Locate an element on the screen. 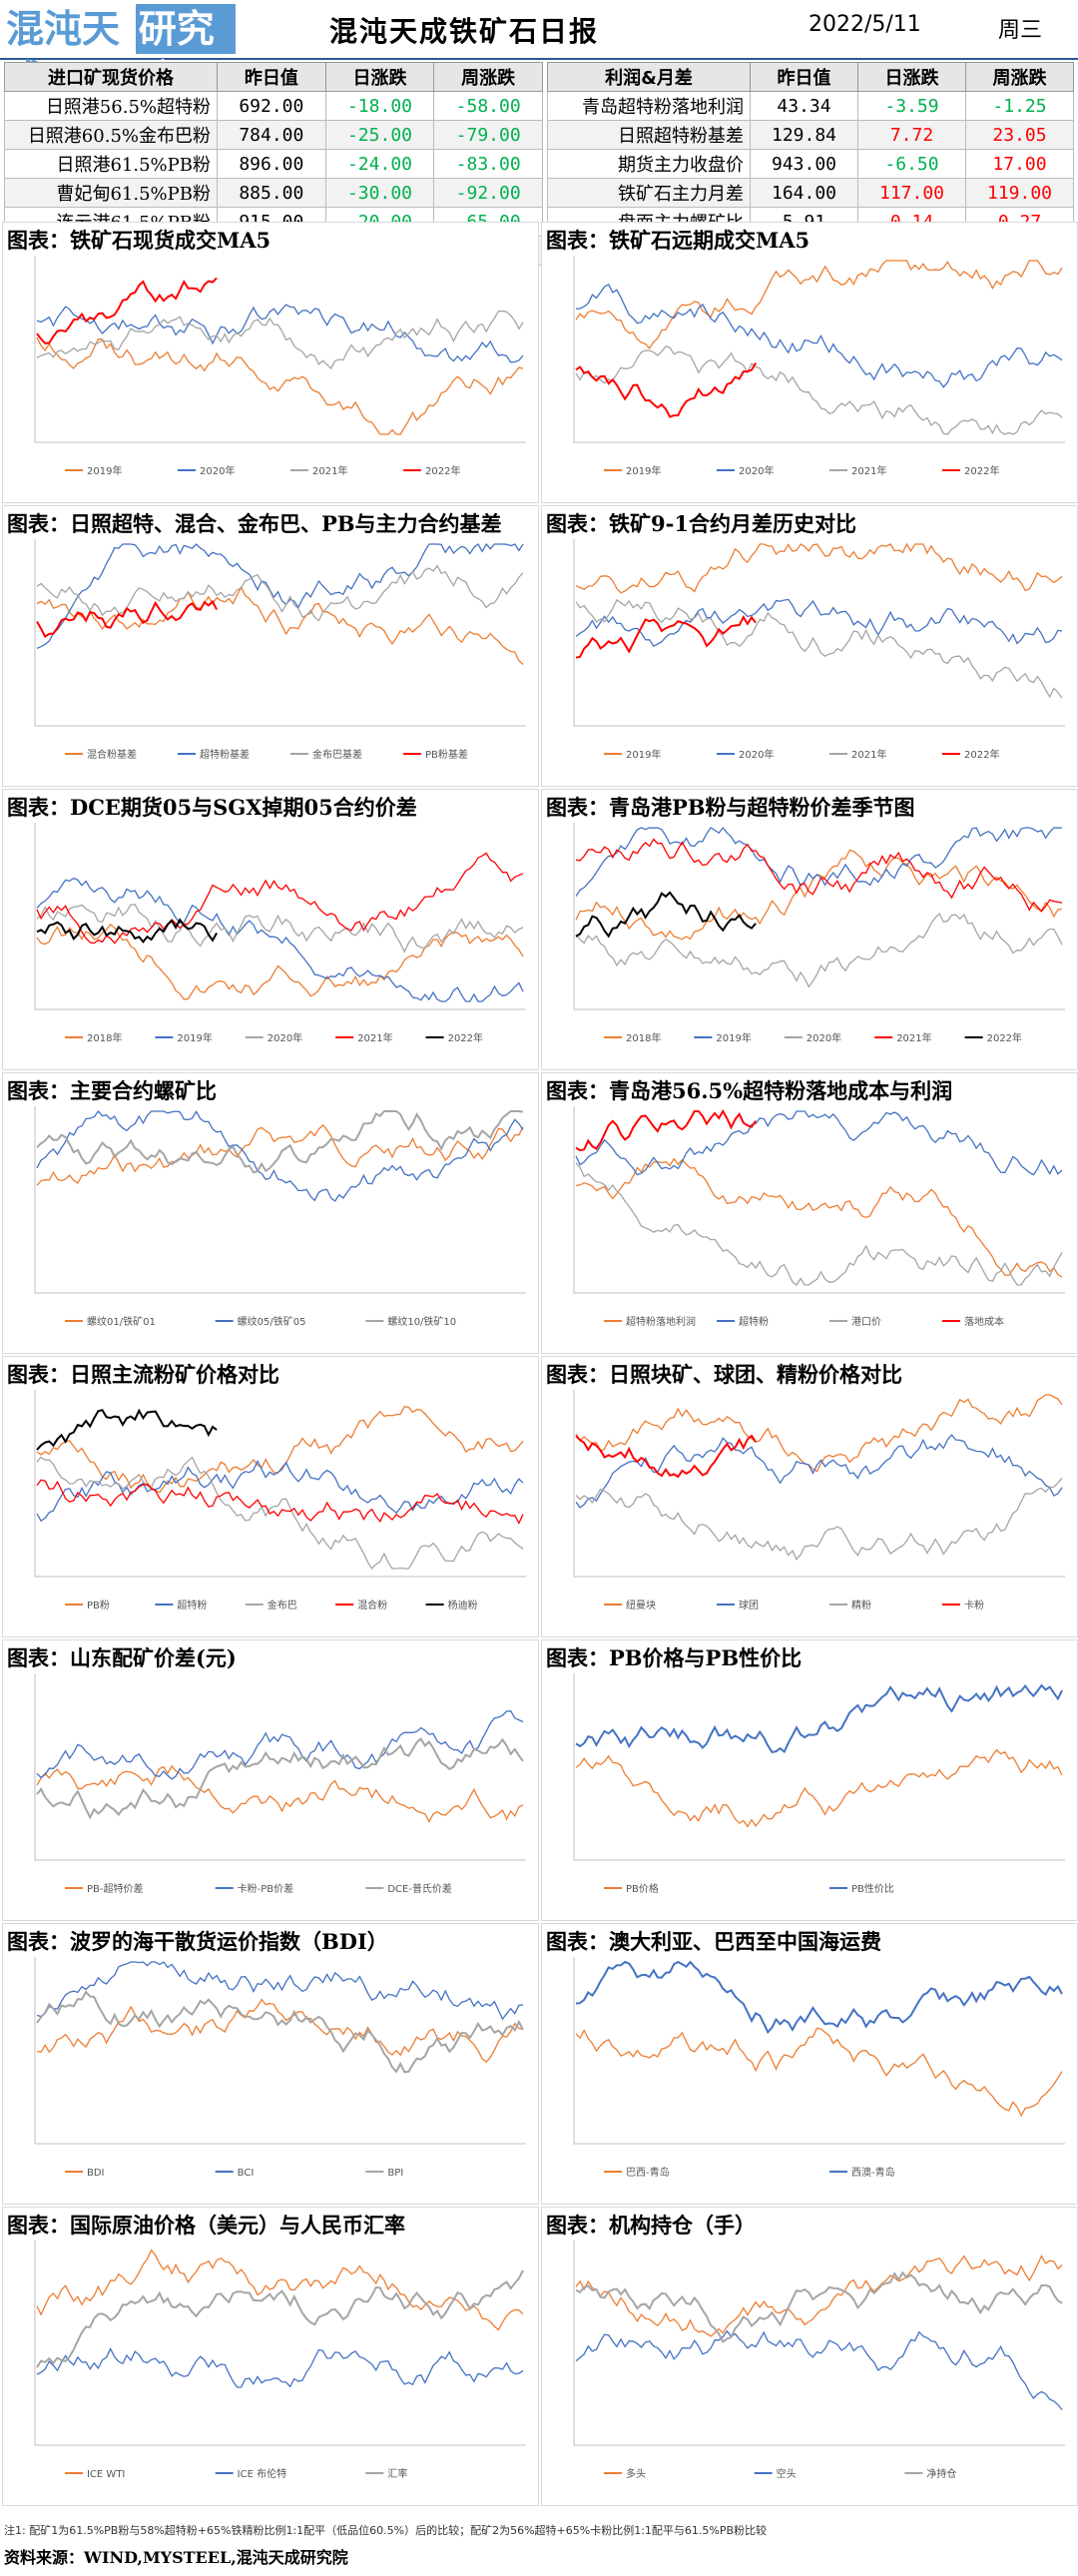  row-value: 692.00 is located at coordinates (271, 106).